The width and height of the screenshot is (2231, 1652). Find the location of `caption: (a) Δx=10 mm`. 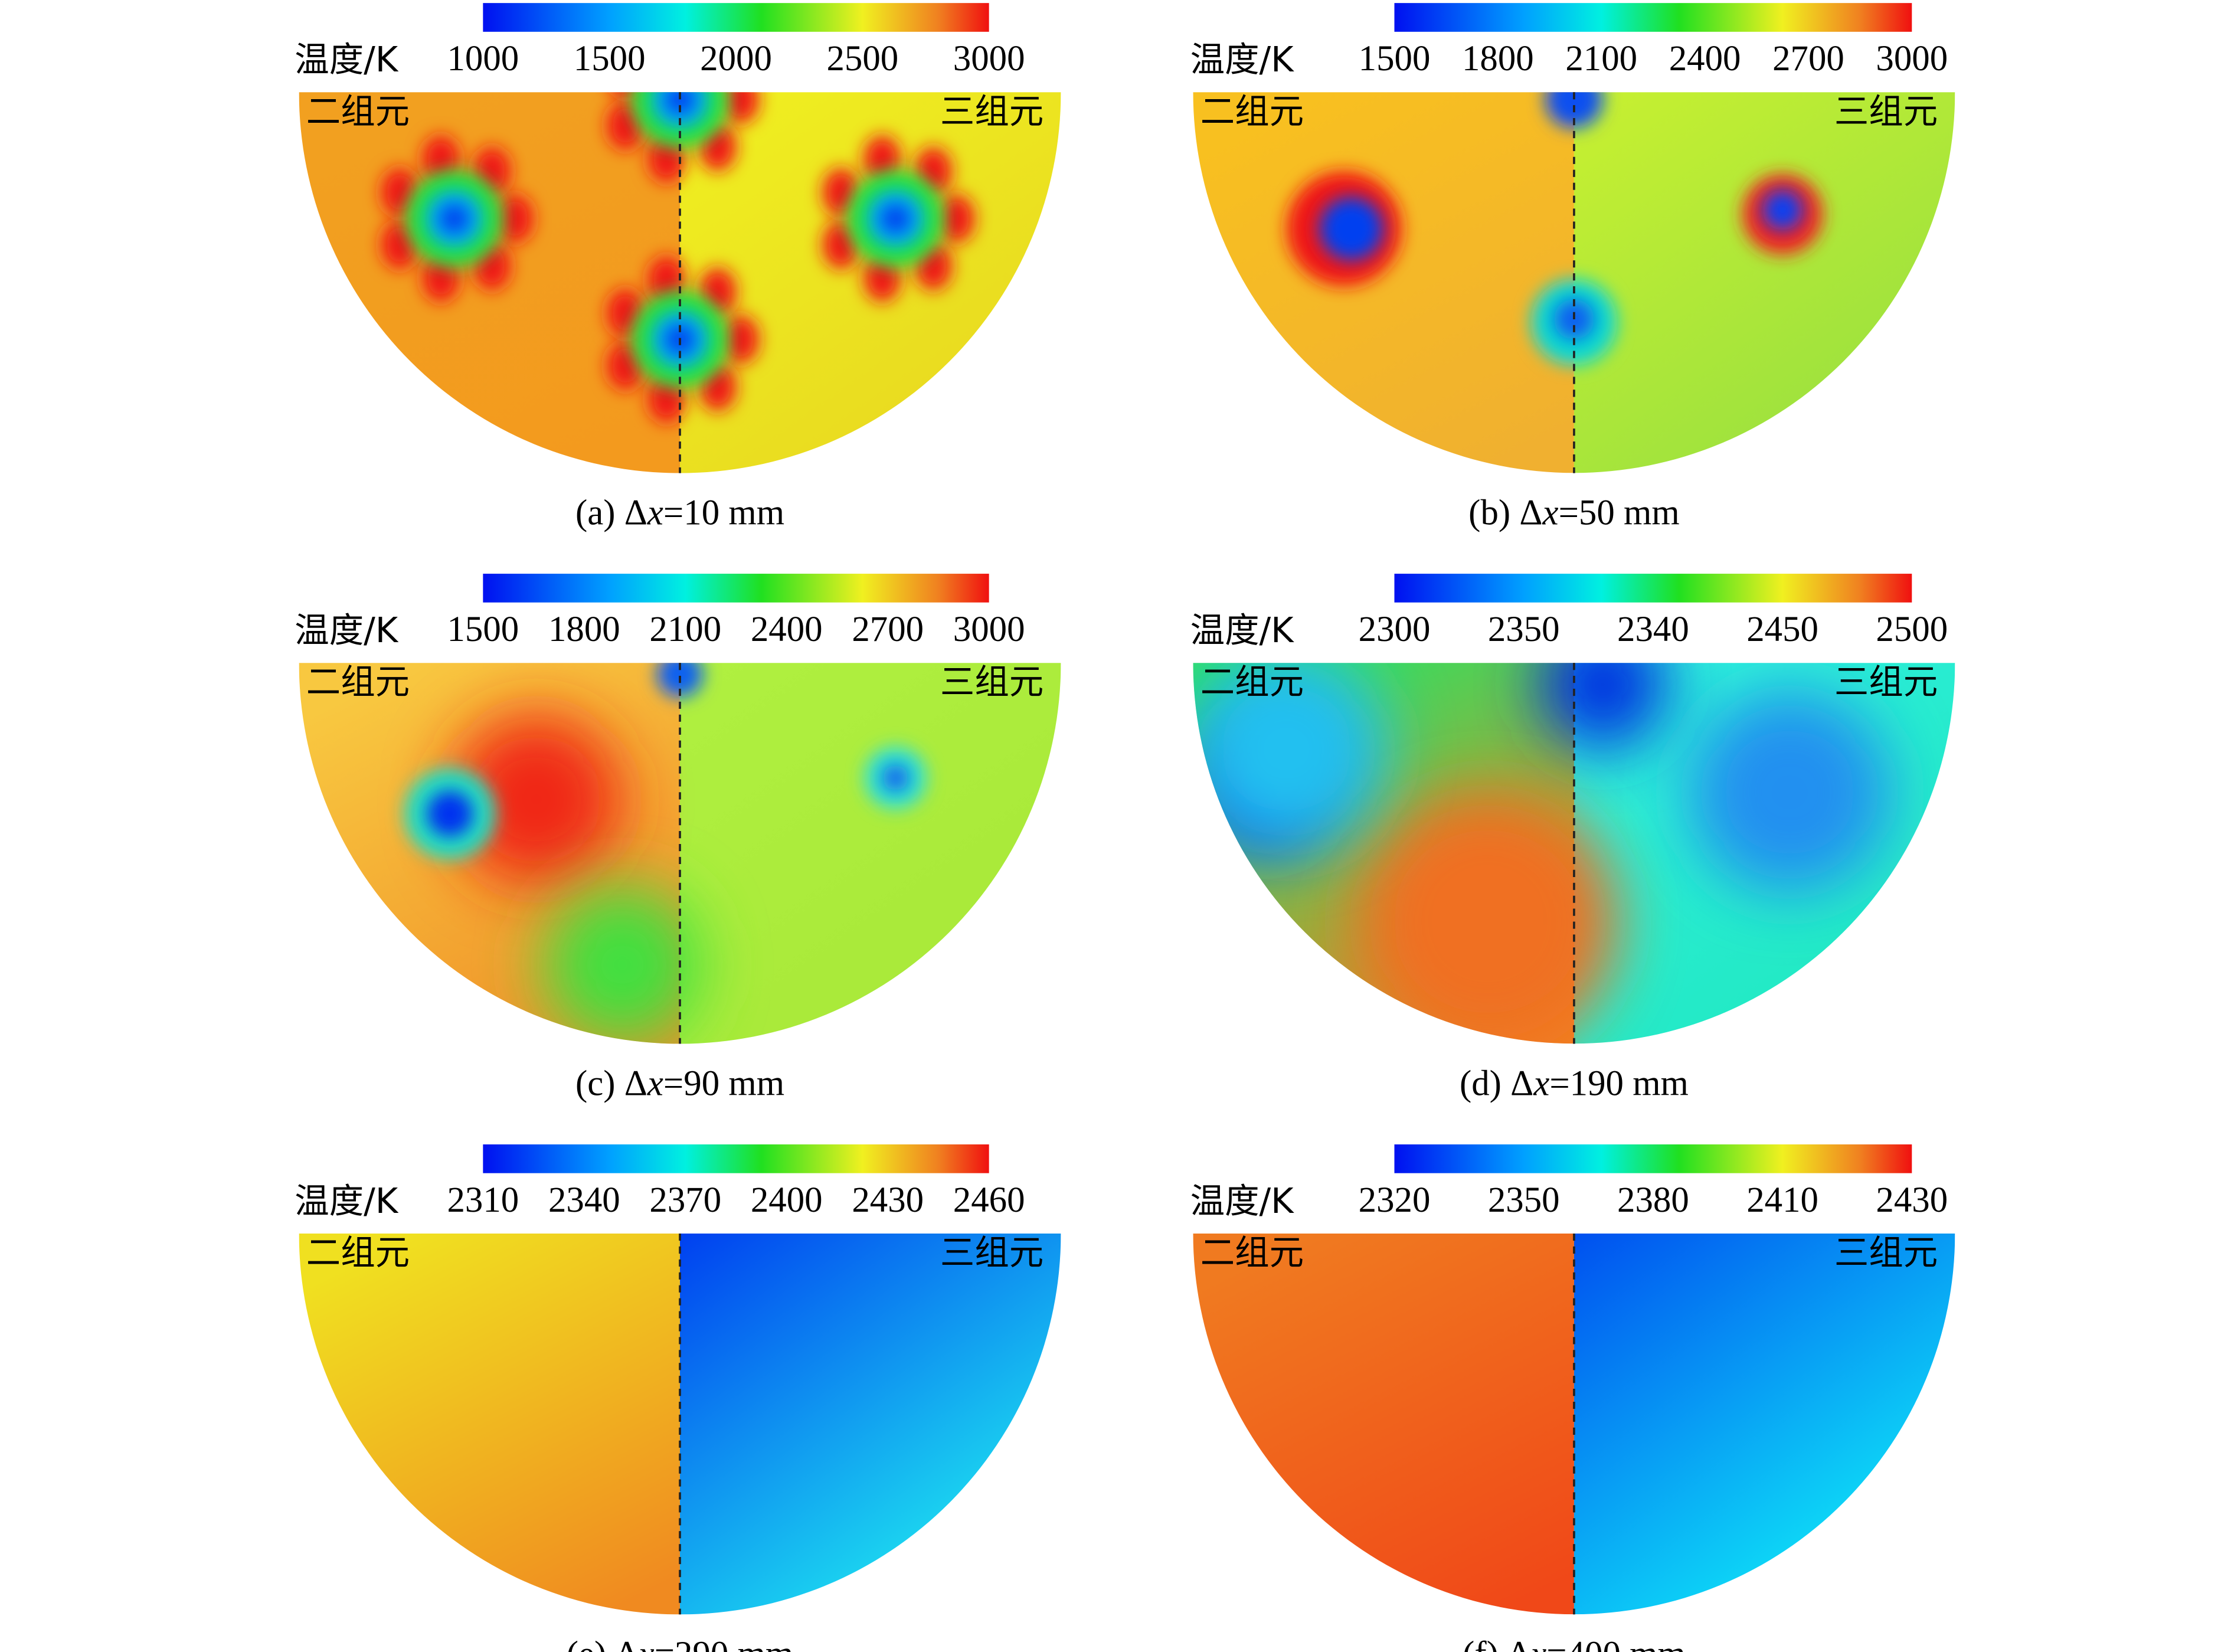

caption: (a) Δx=10 mm is located at coordinates (679, 513).